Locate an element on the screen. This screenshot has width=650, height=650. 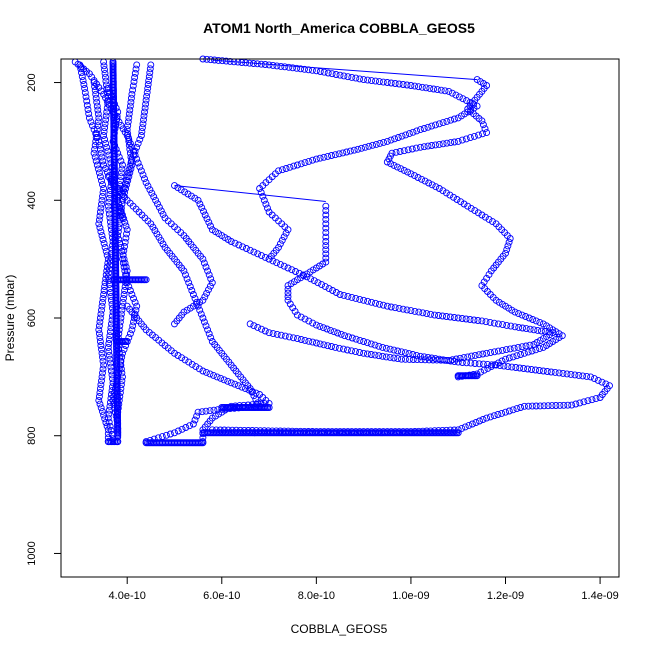
x-tick-label: 1.2e-09 is located at coordinates (505, 596).